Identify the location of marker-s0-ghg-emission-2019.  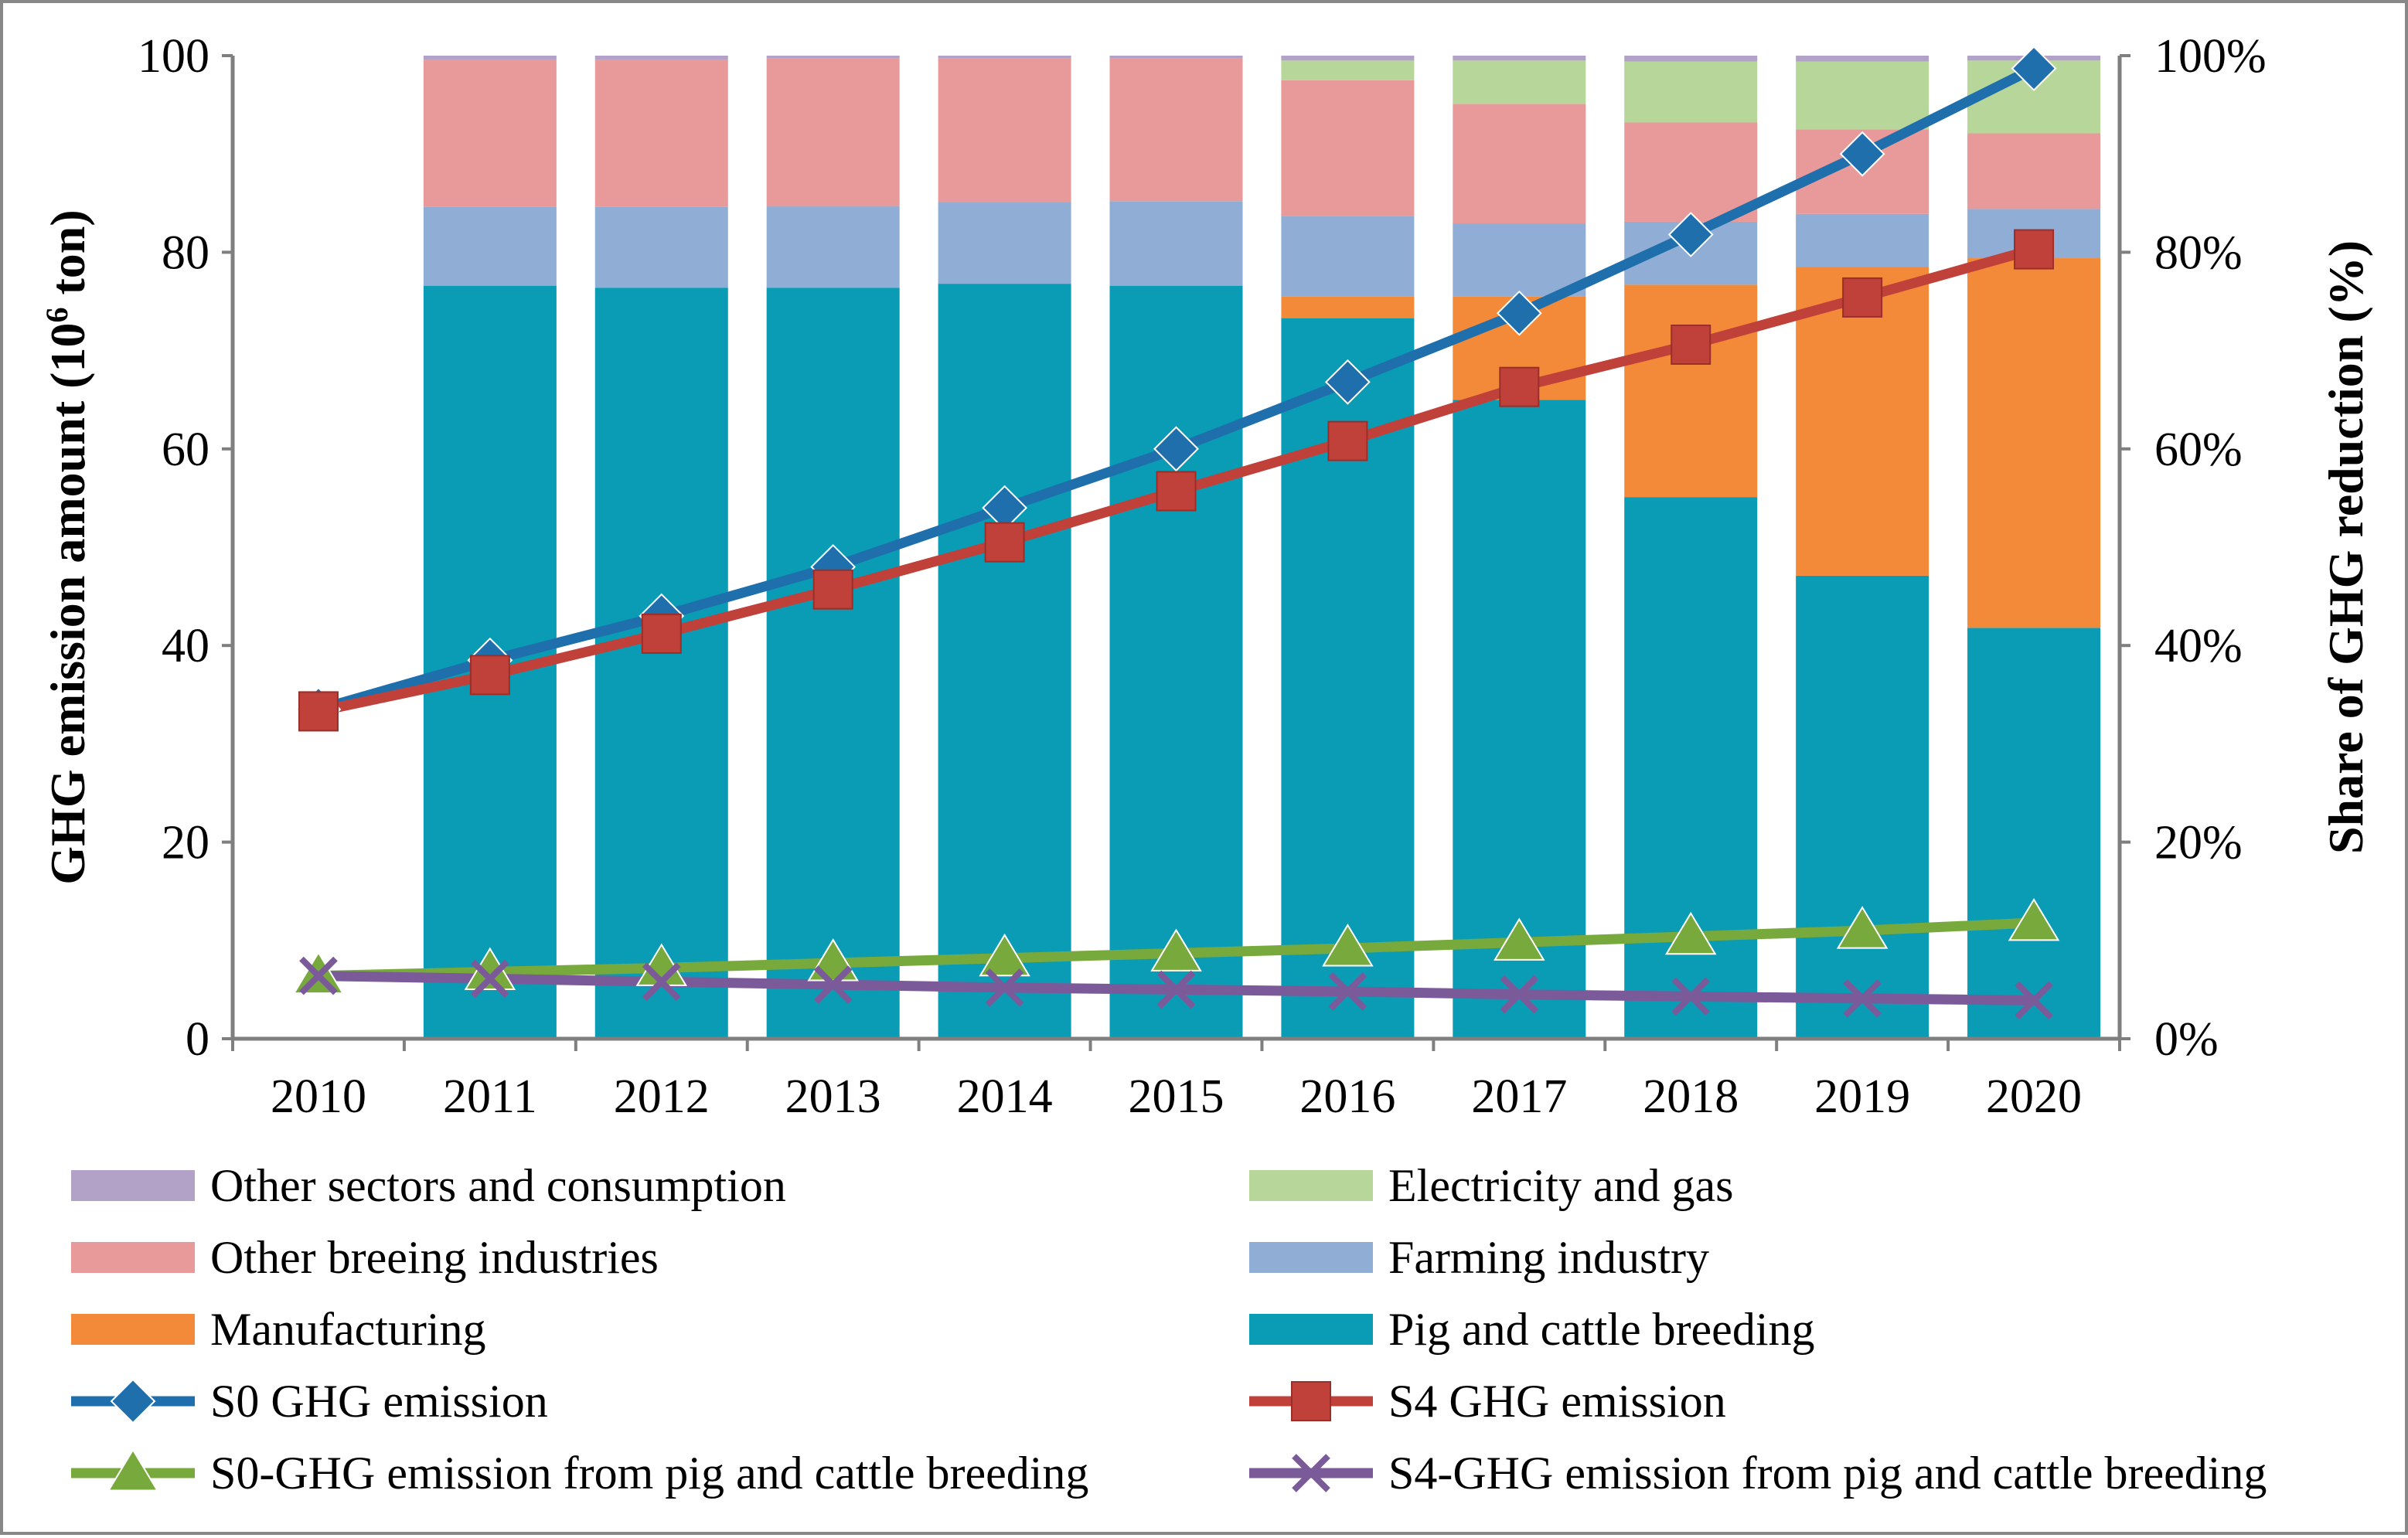
(1862, 154).